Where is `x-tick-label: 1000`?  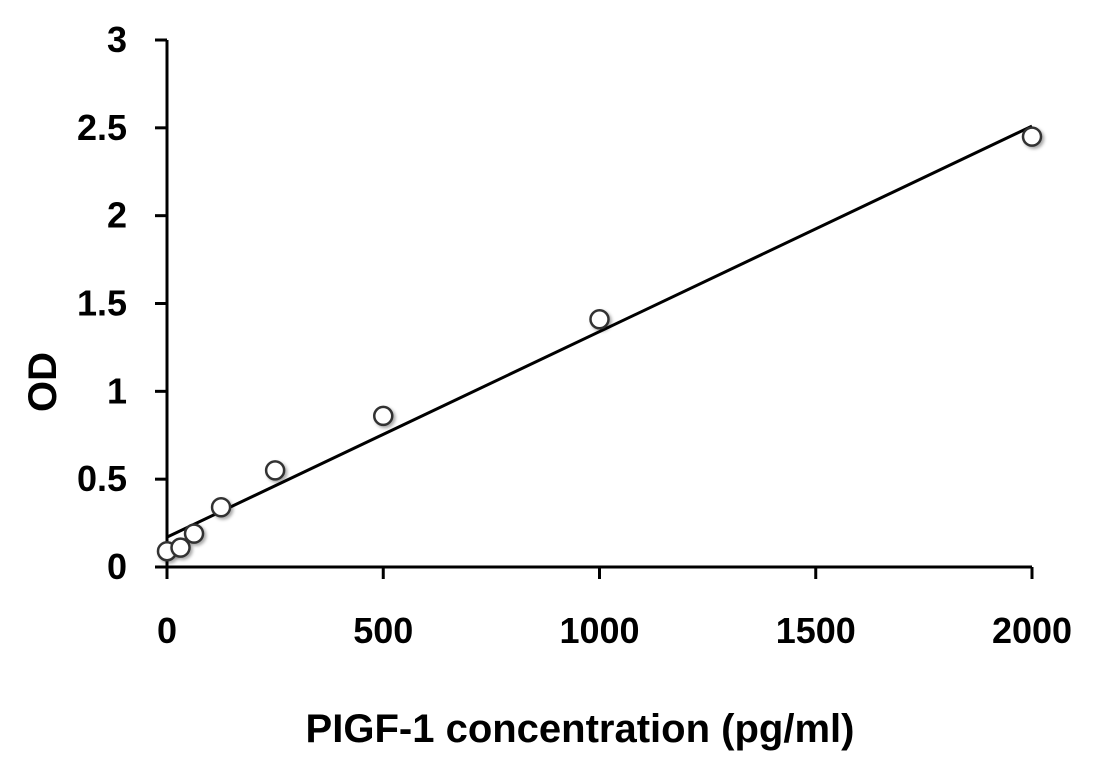 x-tick-label: 1000 is located at coordinates (599, 630).